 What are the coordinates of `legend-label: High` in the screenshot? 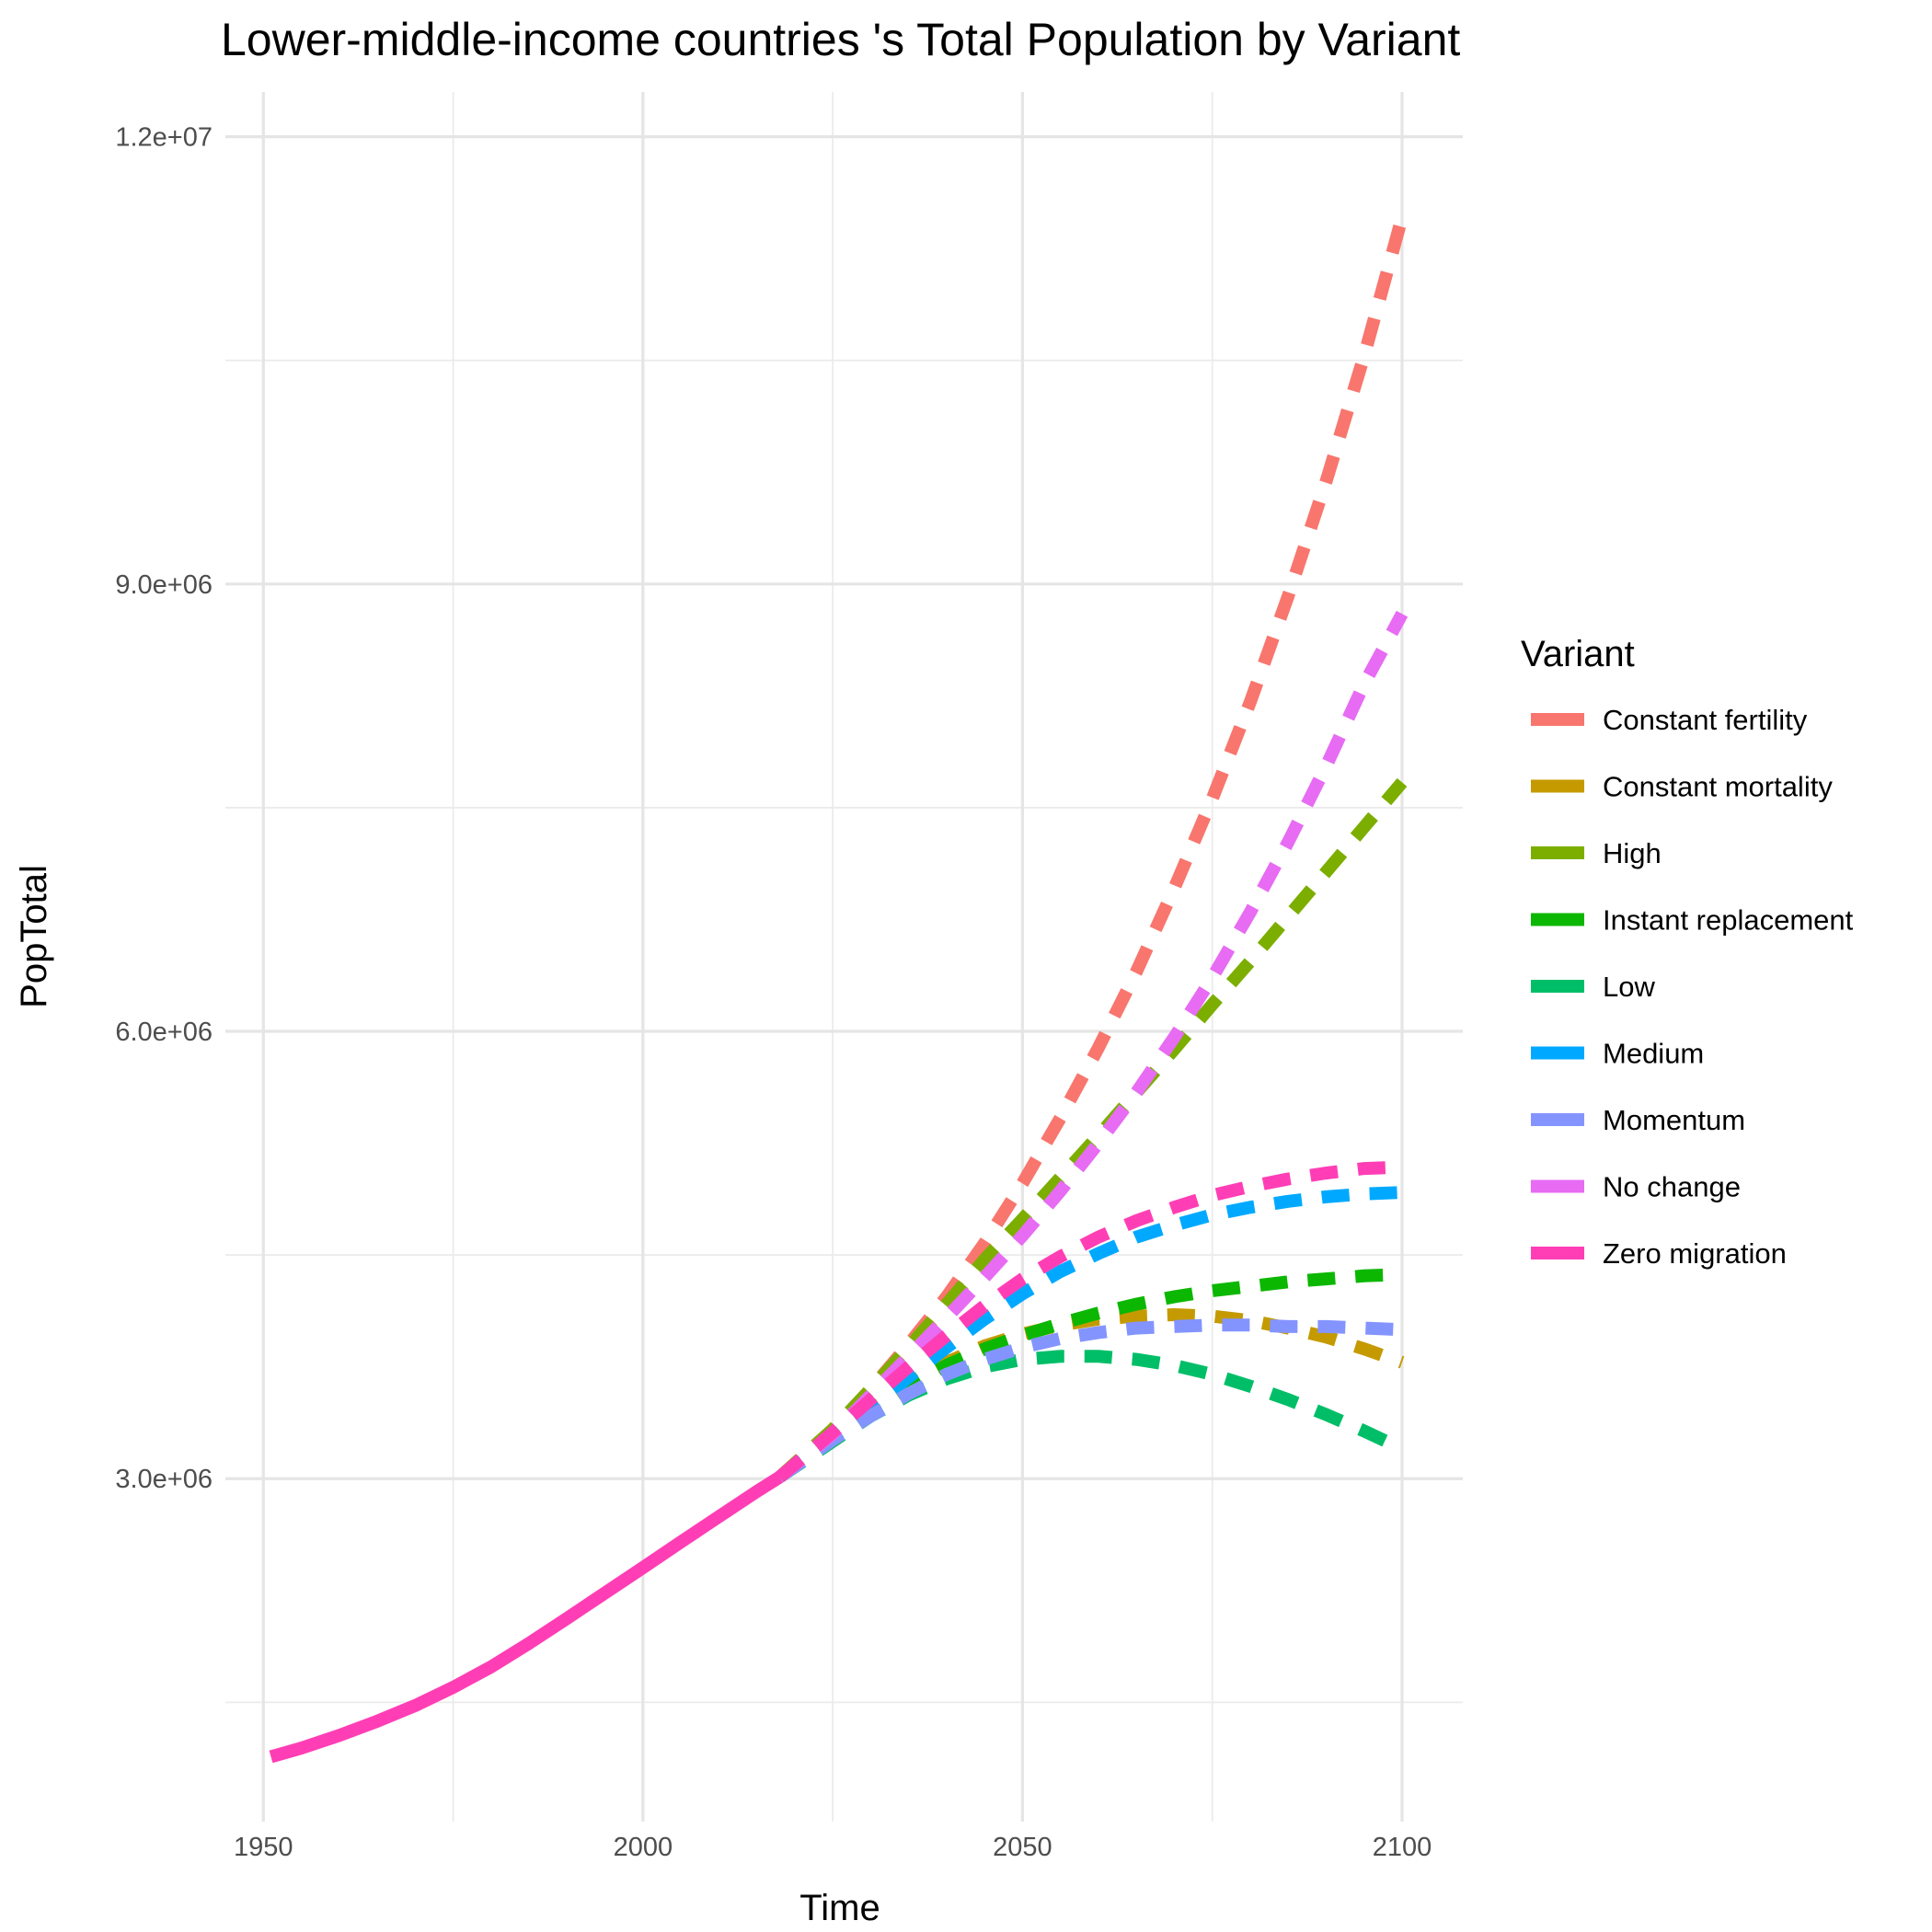 It's located at (1632, 853).